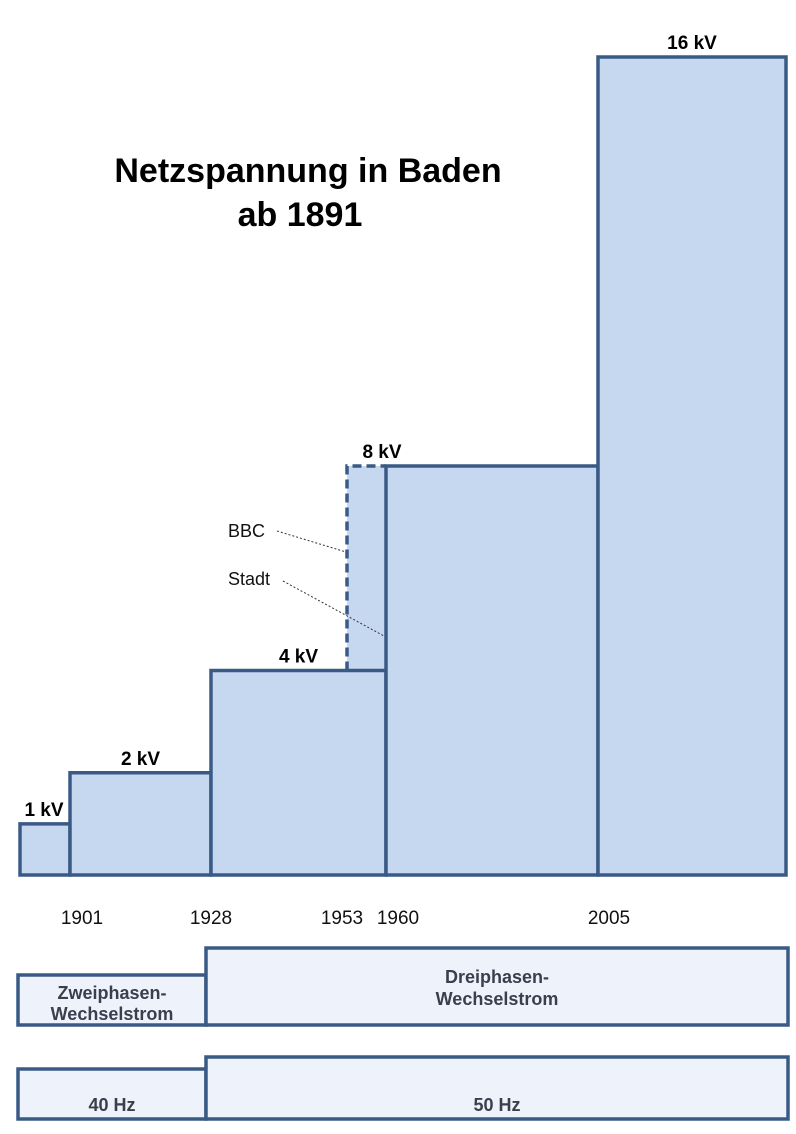  I want to click on frequency-band-50hz-label: 50 Hz, so click(496, 1105).